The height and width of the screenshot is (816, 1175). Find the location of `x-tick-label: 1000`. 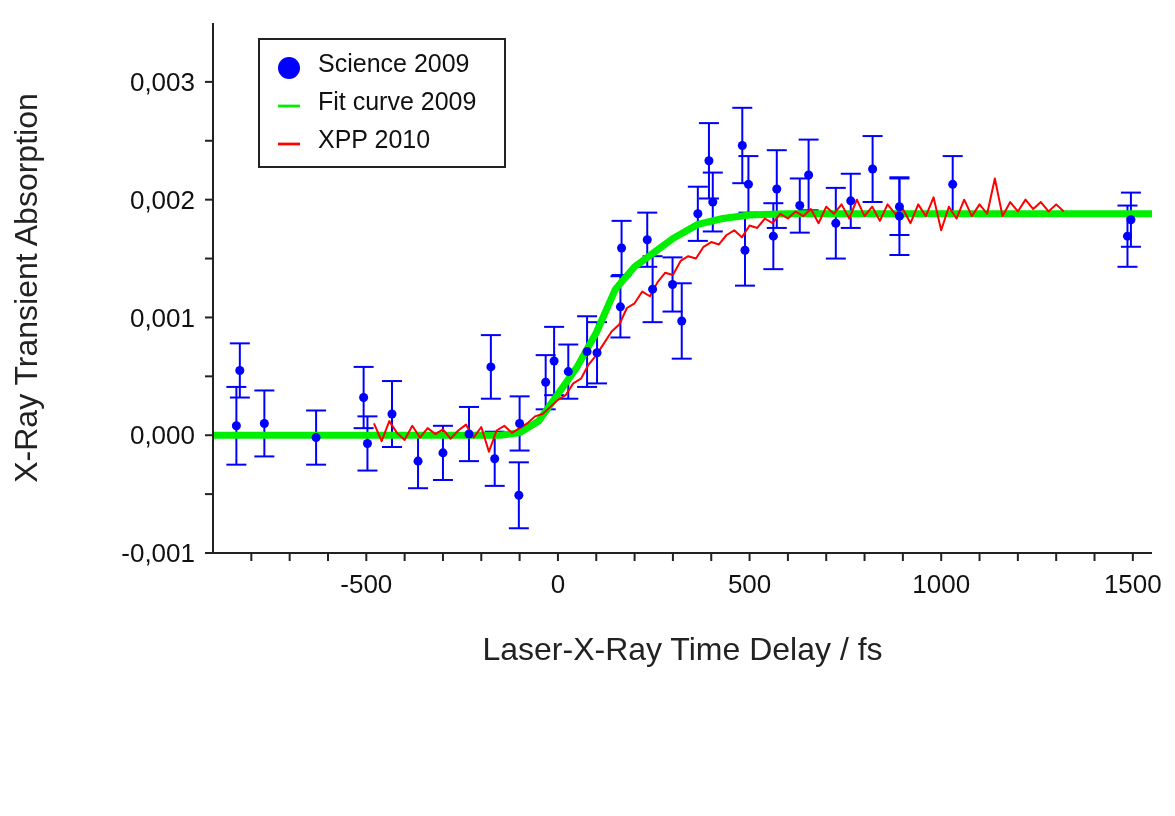

x-tick-label: 1000 is located at coordinates (941, 584).